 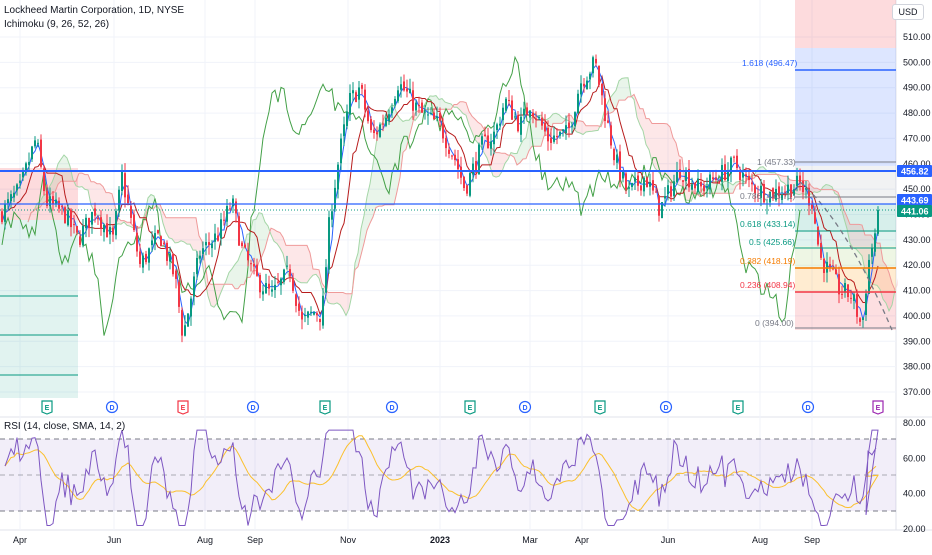 What do you see at coordinates (917, 37) in the screenshot?
I see `price-tick-label: 510.00` at bounding box center [917, 37].